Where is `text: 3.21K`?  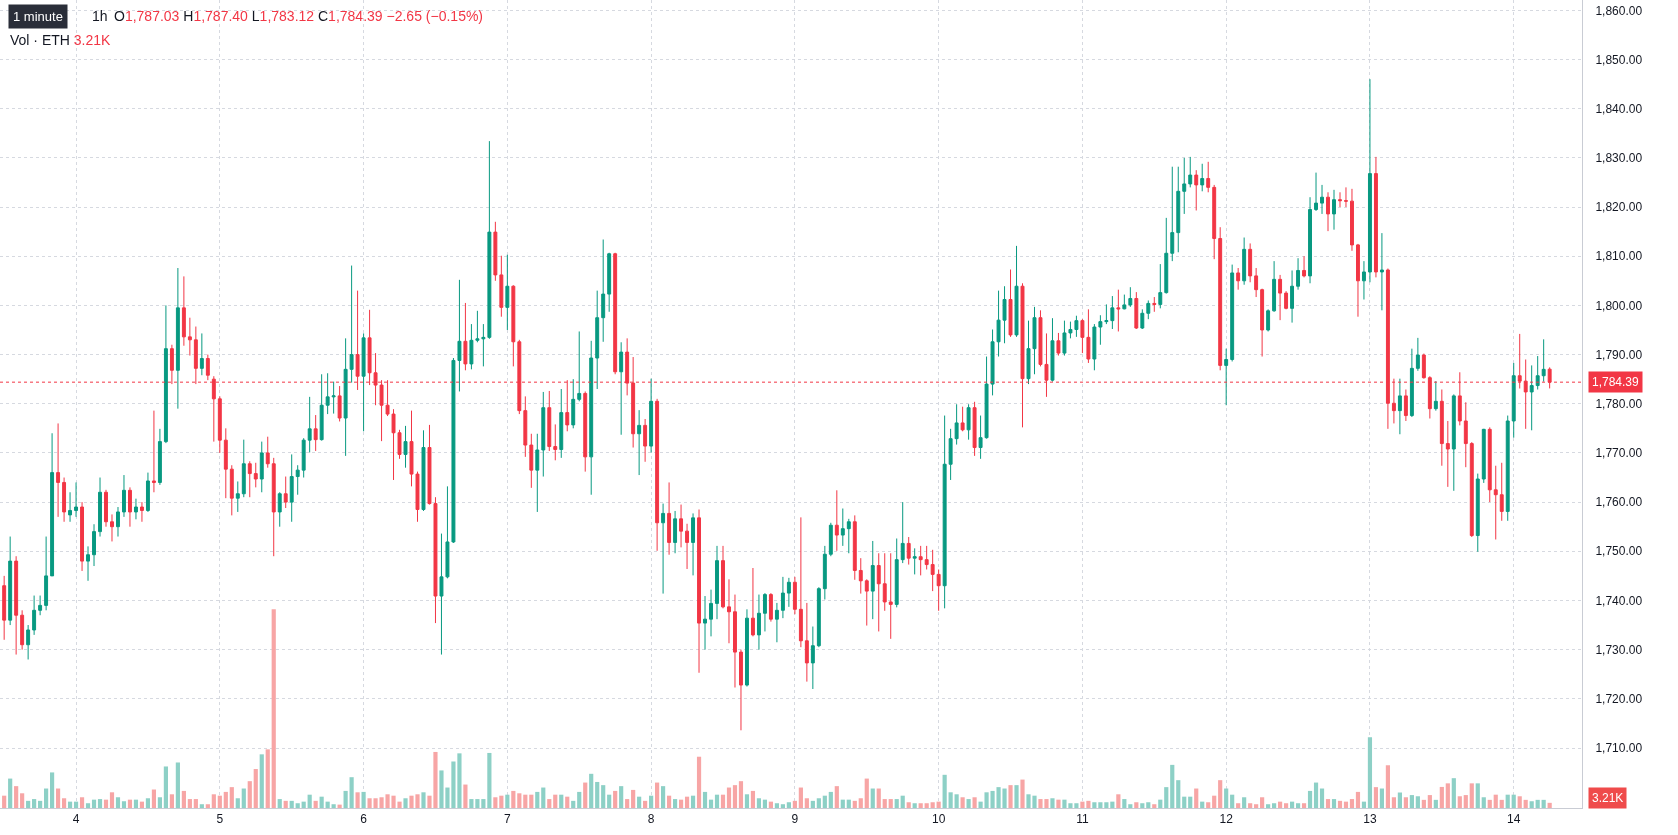
text: 3.21K is located at coordinates (1608, 798).